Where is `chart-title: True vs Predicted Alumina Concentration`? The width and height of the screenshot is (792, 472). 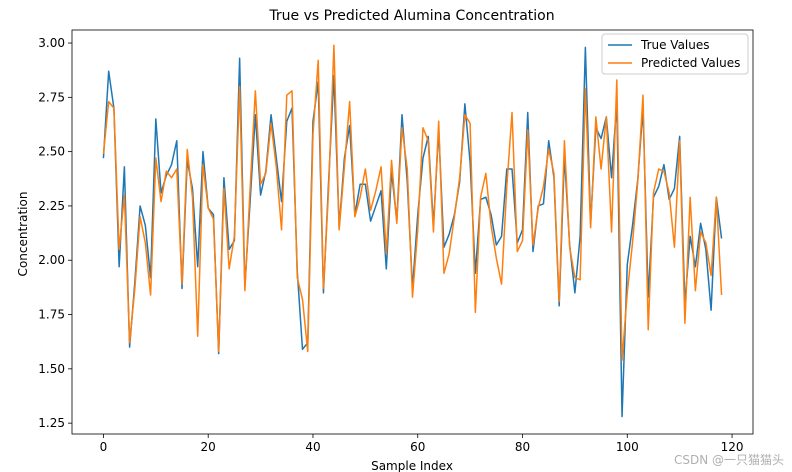
chart-title: True vs Predicted Alumina Concentration is located at coordinates (411, 16).